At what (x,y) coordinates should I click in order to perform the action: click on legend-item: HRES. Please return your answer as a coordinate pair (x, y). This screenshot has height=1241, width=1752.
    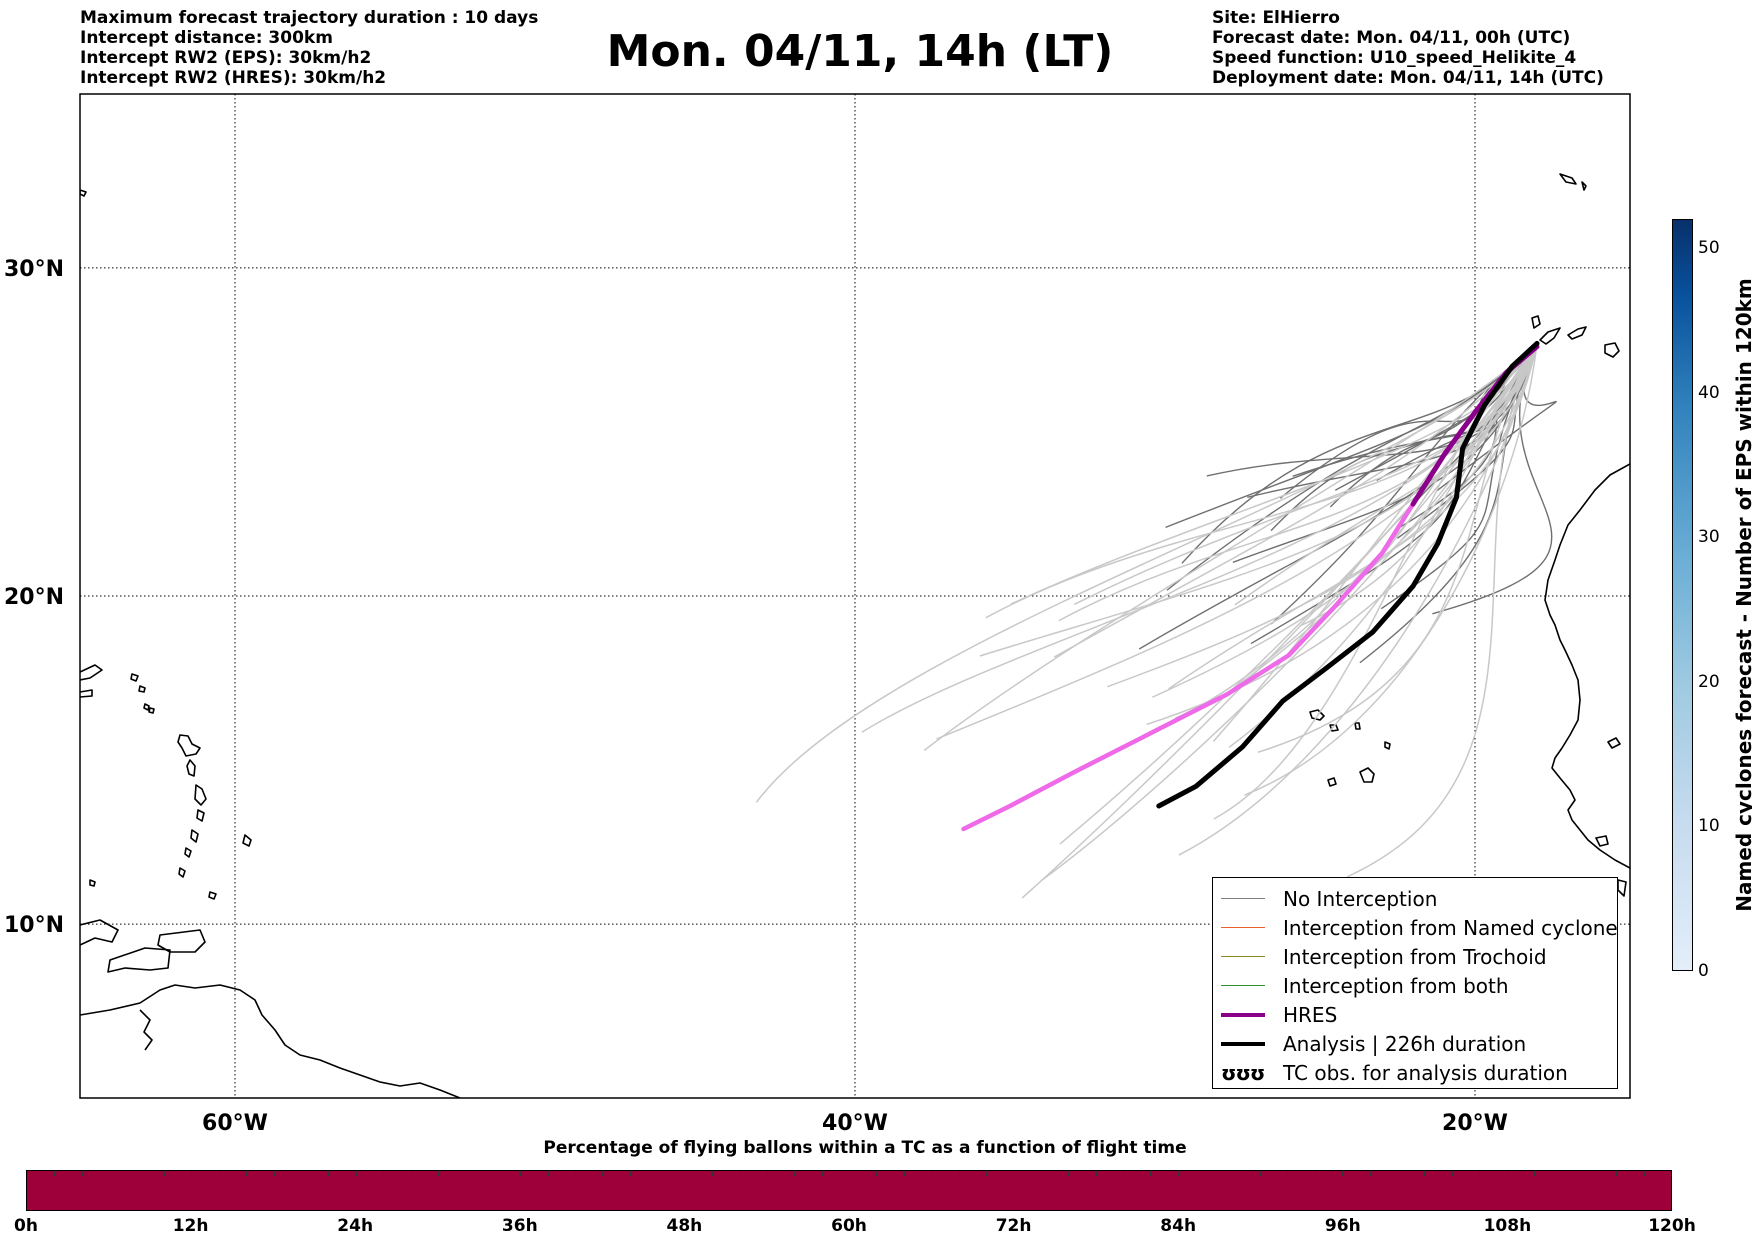
    Looking at the image, I should click on (1415, 1014).